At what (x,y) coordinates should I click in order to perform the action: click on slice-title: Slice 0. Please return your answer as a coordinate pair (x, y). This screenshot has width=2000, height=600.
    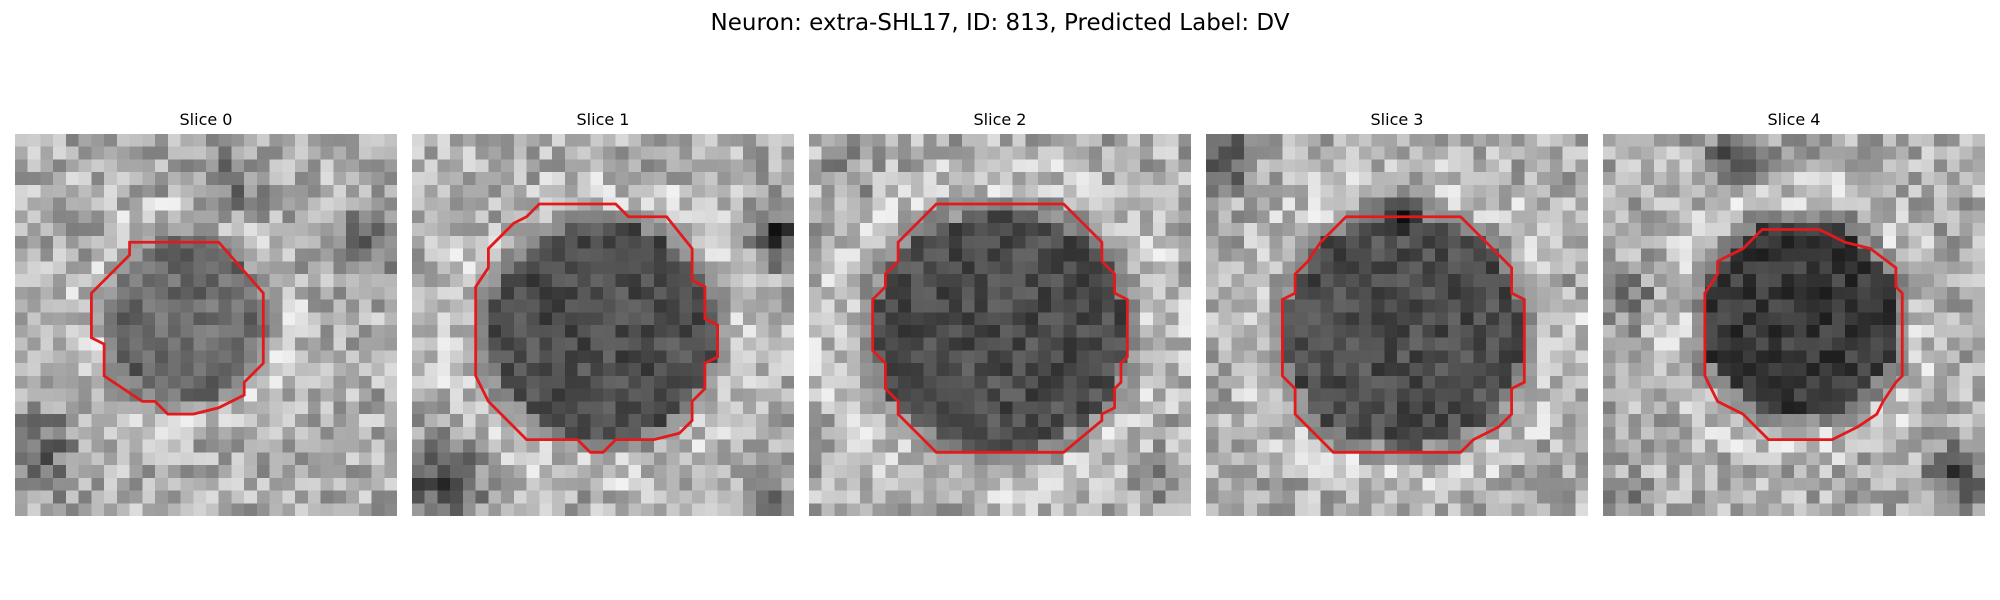
    Looking at the image, I should click on (206, 119).